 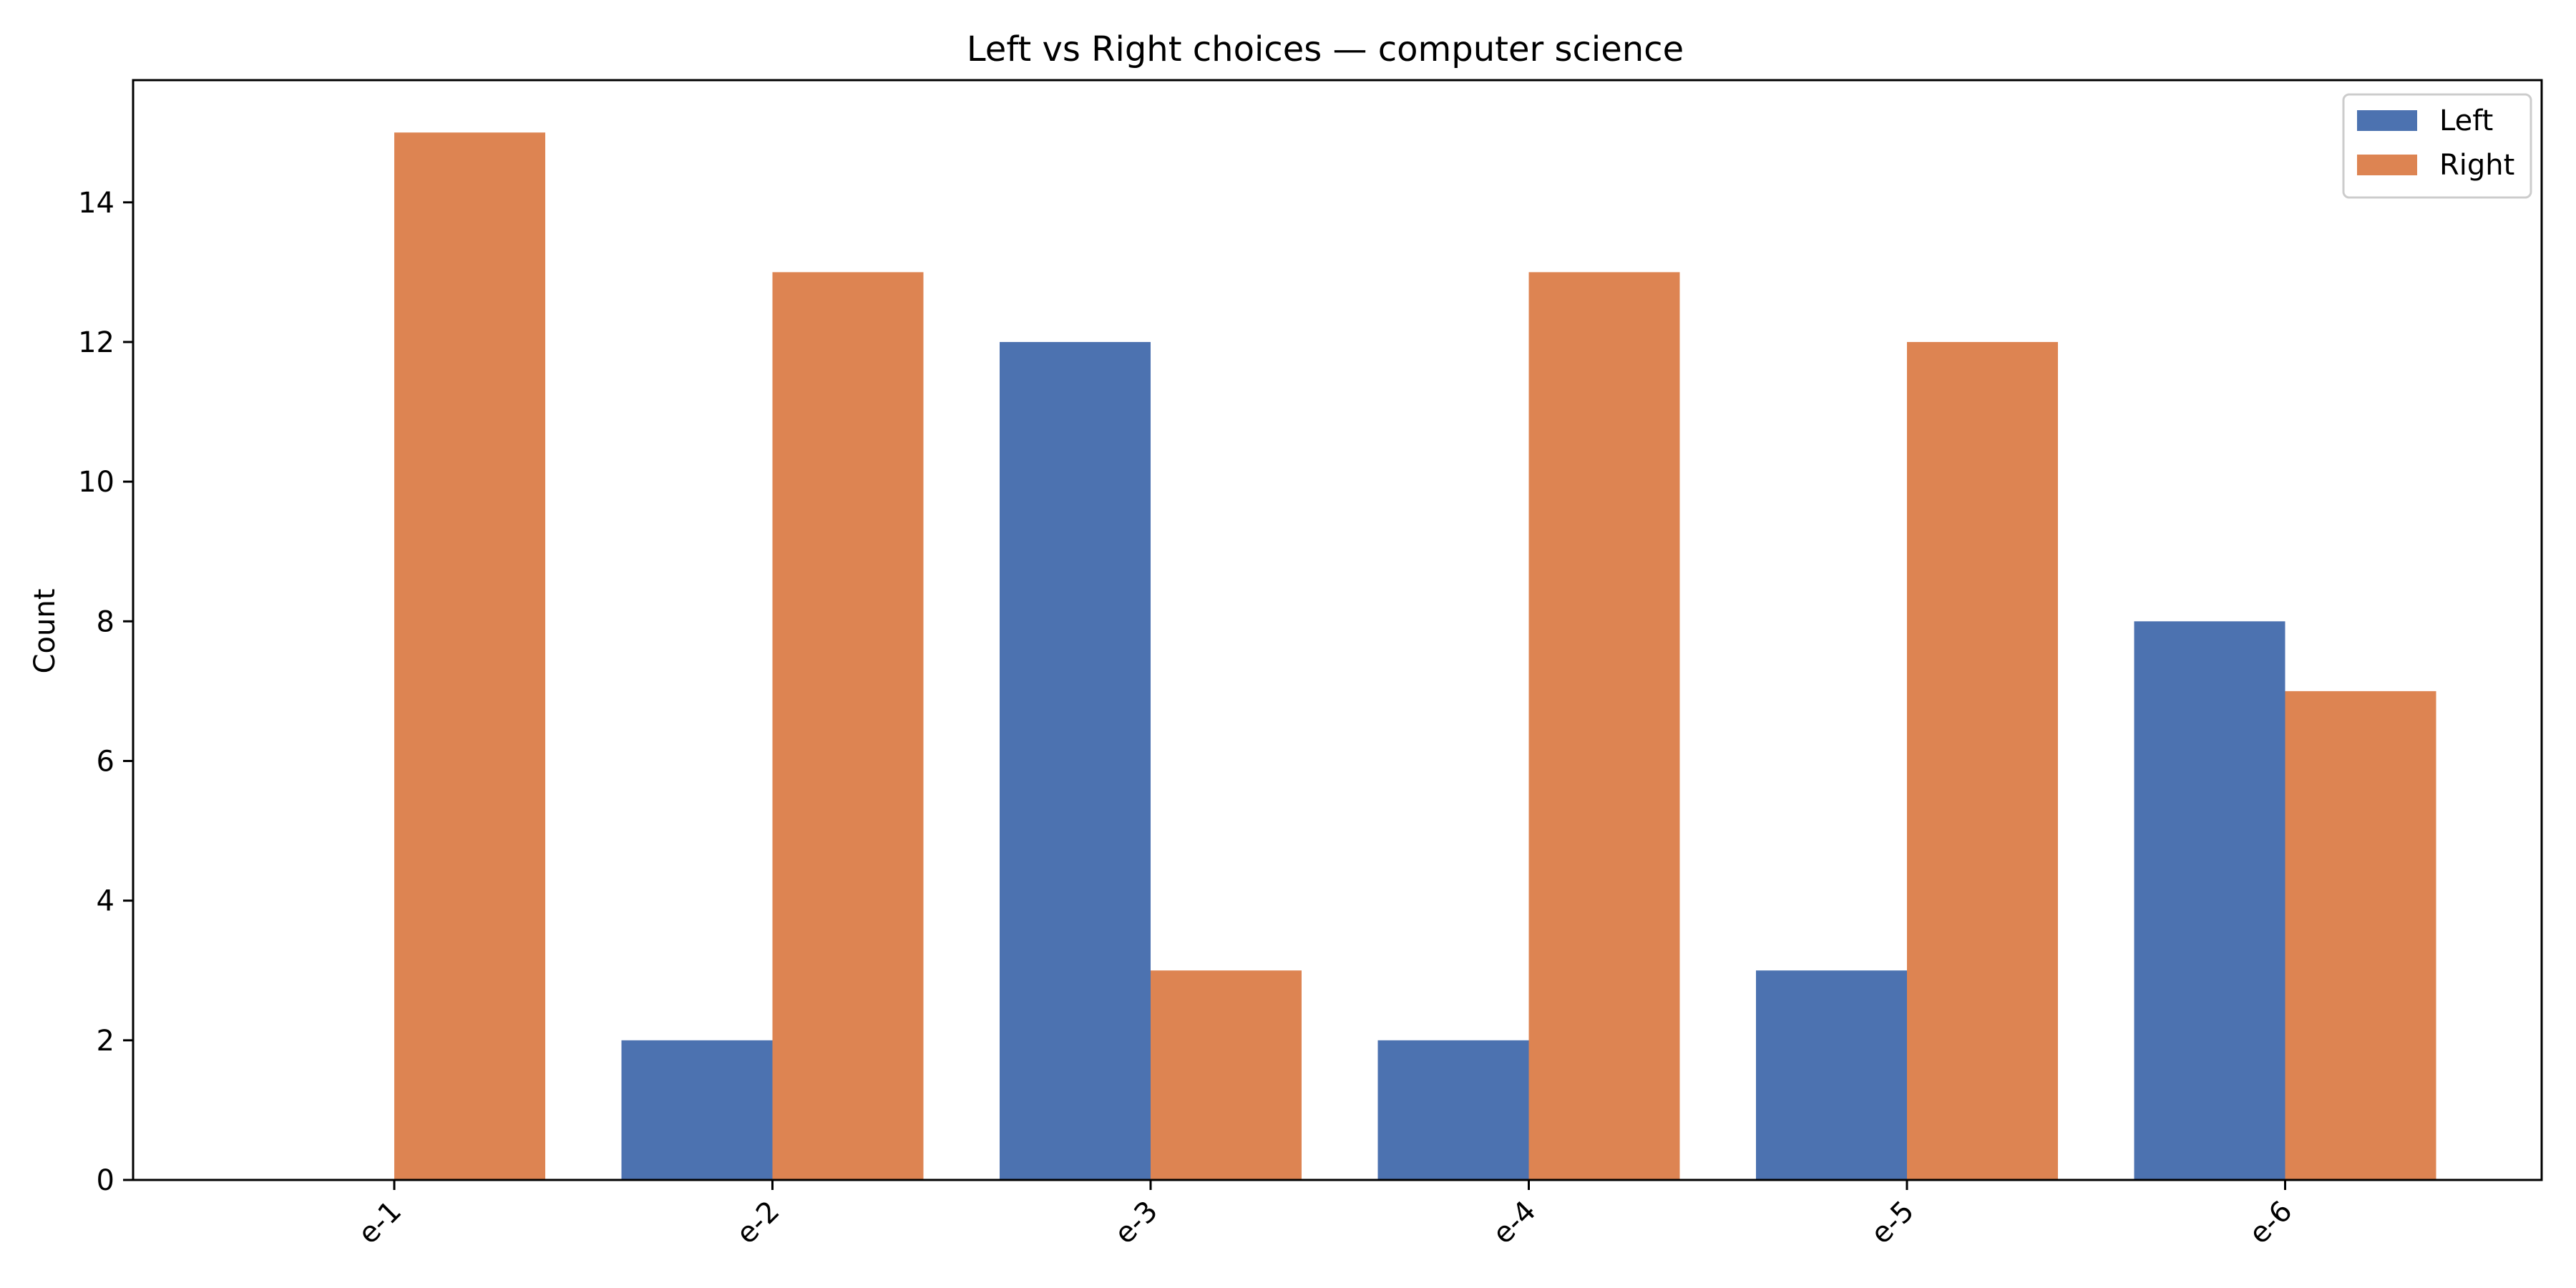 What do you see at coordinates (1136, 1223) in the screenshot?
I see `x-tick-label-e-3: e-3` at bounding box center [1136, 1223].